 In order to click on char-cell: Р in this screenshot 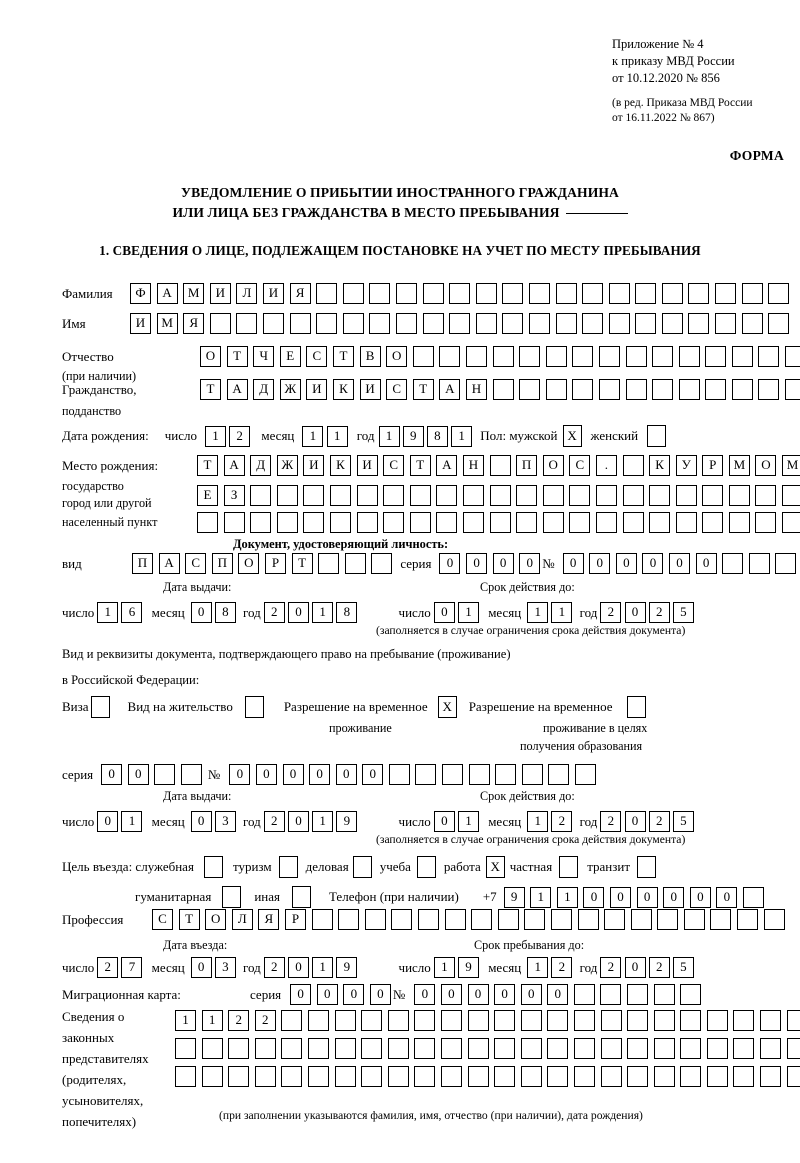, I will do `click(275, 563)`.